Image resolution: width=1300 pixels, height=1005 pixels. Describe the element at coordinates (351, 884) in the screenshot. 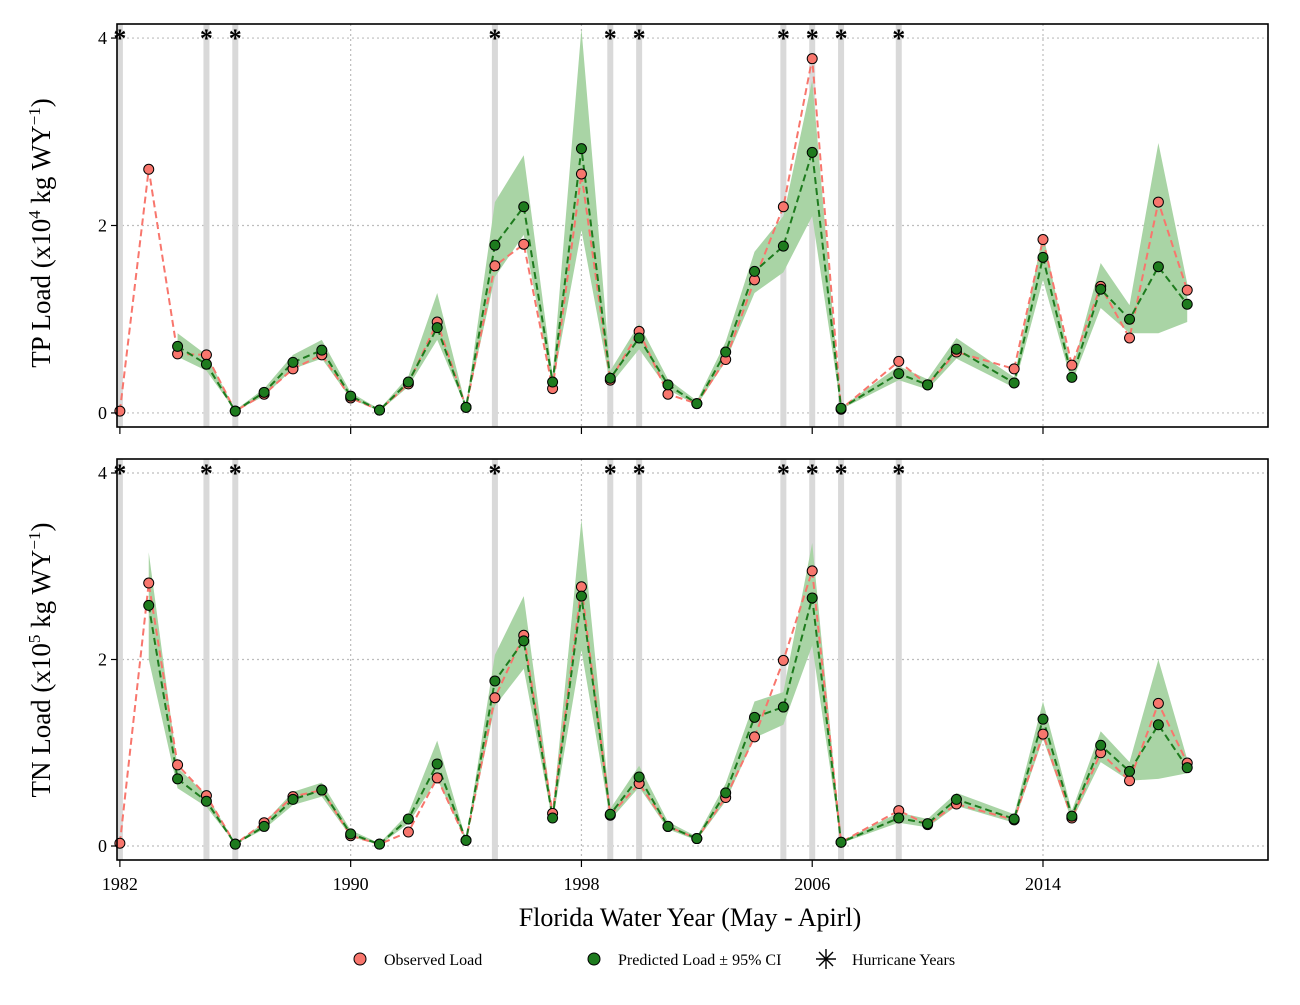

I see `x-tick-label: 1990` at that location.